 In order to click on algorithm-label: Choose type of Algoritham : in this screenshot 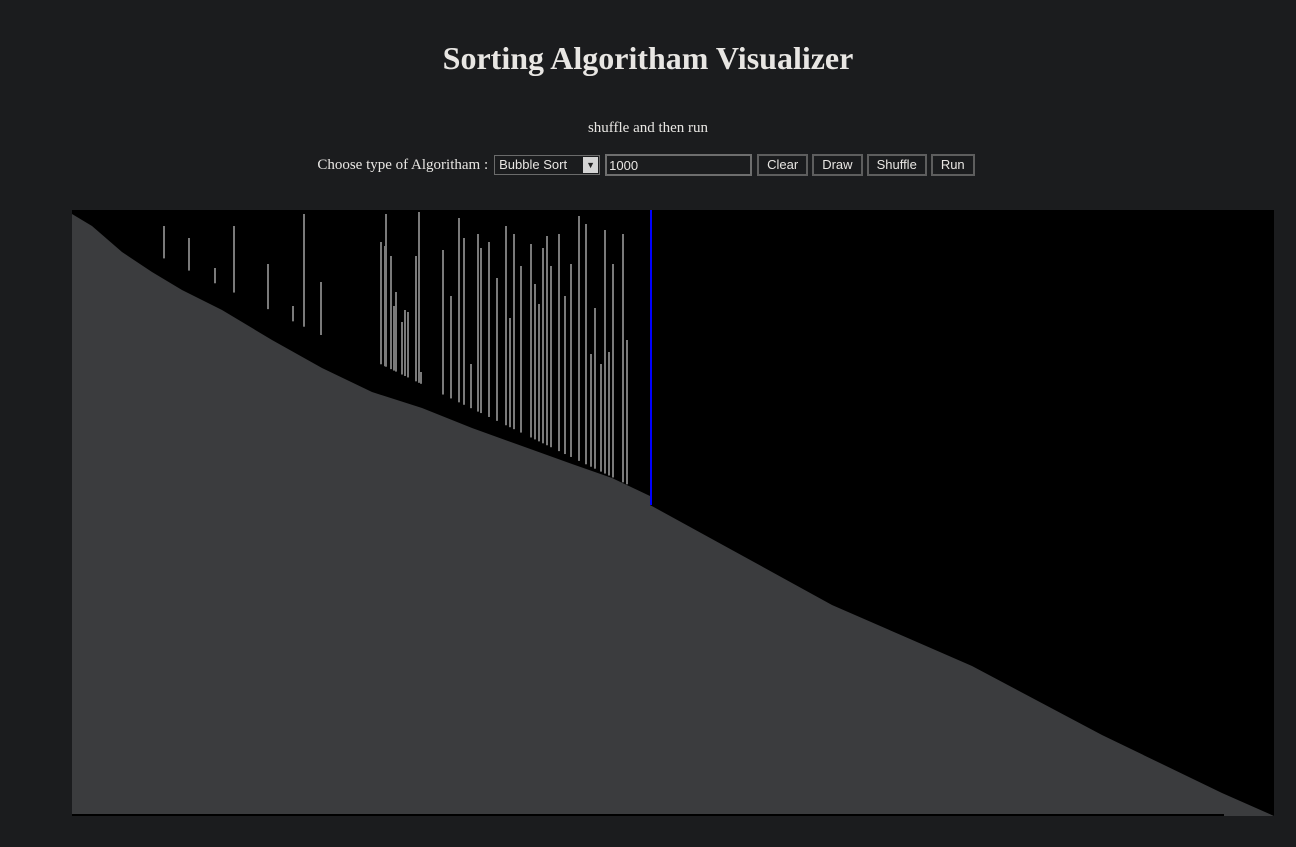, I will do `click(403, 164)`.